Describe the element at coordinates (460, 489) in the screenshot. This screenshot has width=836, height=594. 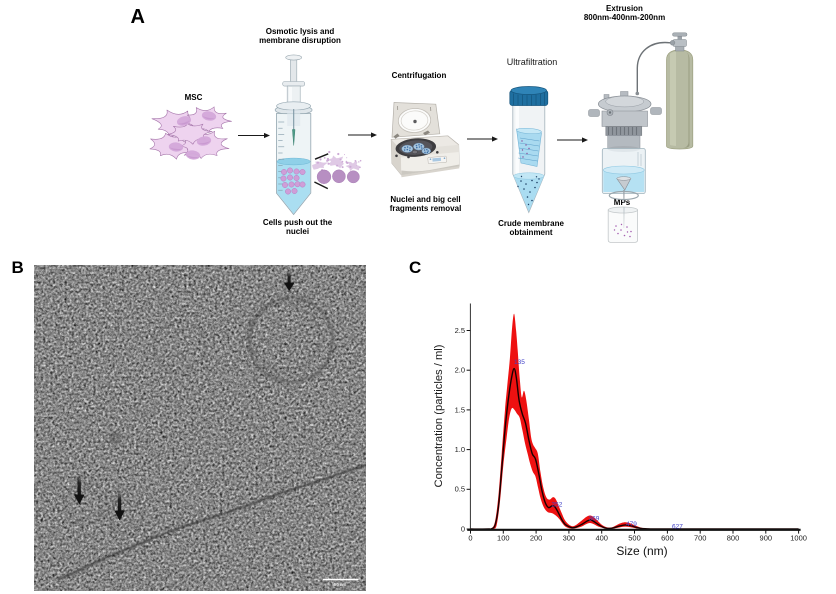
I see `svg-text: 0.5` at that location.